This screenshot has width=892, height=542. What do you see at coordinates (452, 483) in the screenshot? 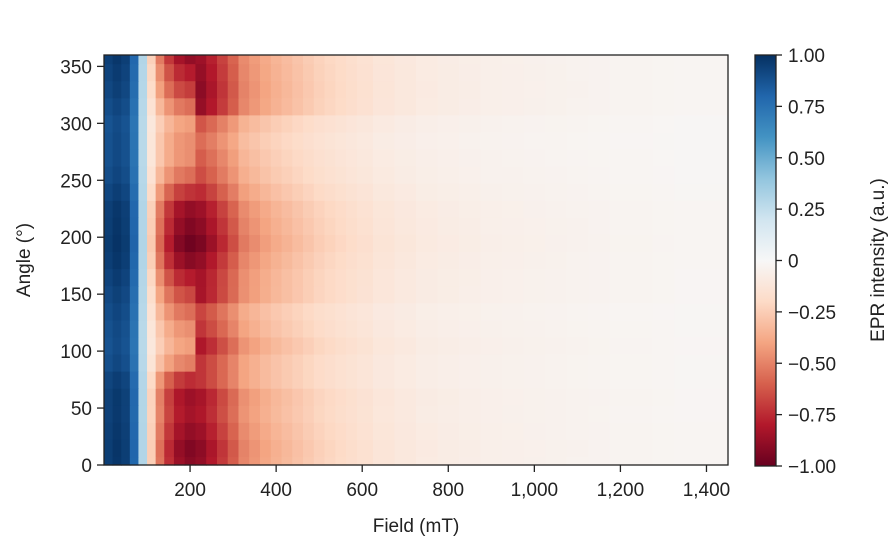
I see `x-axis: 200 400 600 800 1,000 1,200 1,400` at bounding box center [452, 483].